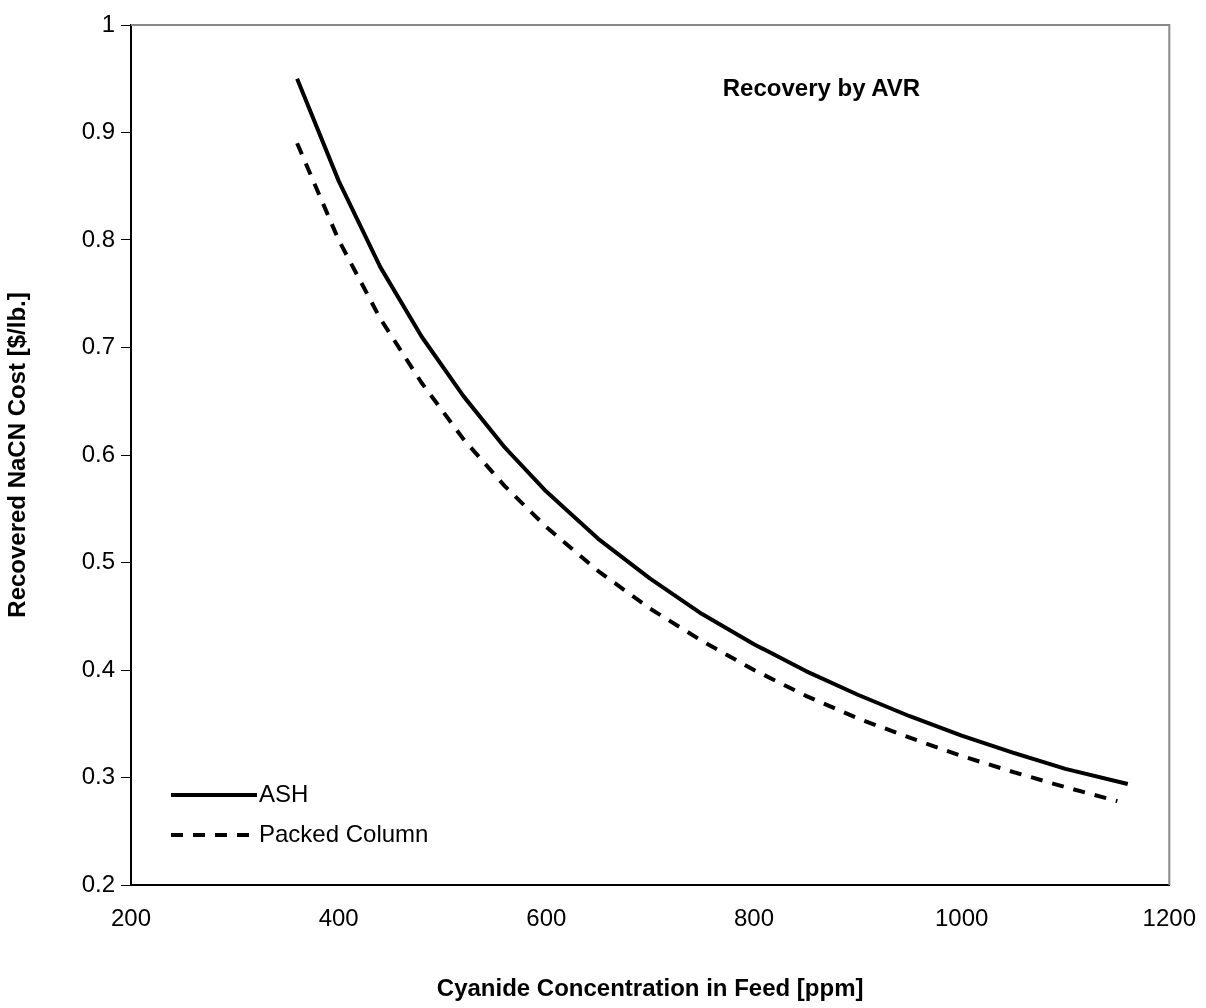 The width and height of the screenshot is (1206, 1008). I want to click on x-tick-label: 400, so click(338, 918).